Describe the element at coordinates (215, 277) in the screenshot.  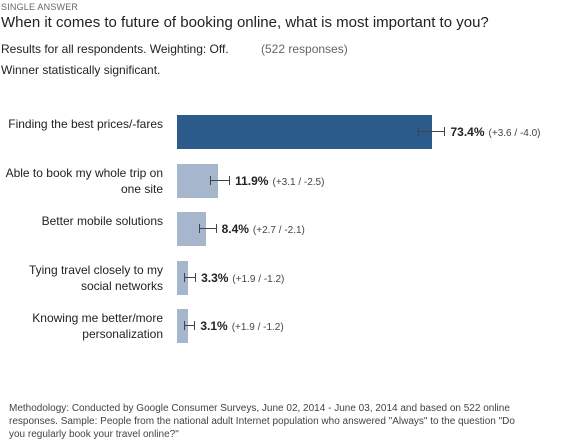
I see `value-label: 3.3%` at that location.